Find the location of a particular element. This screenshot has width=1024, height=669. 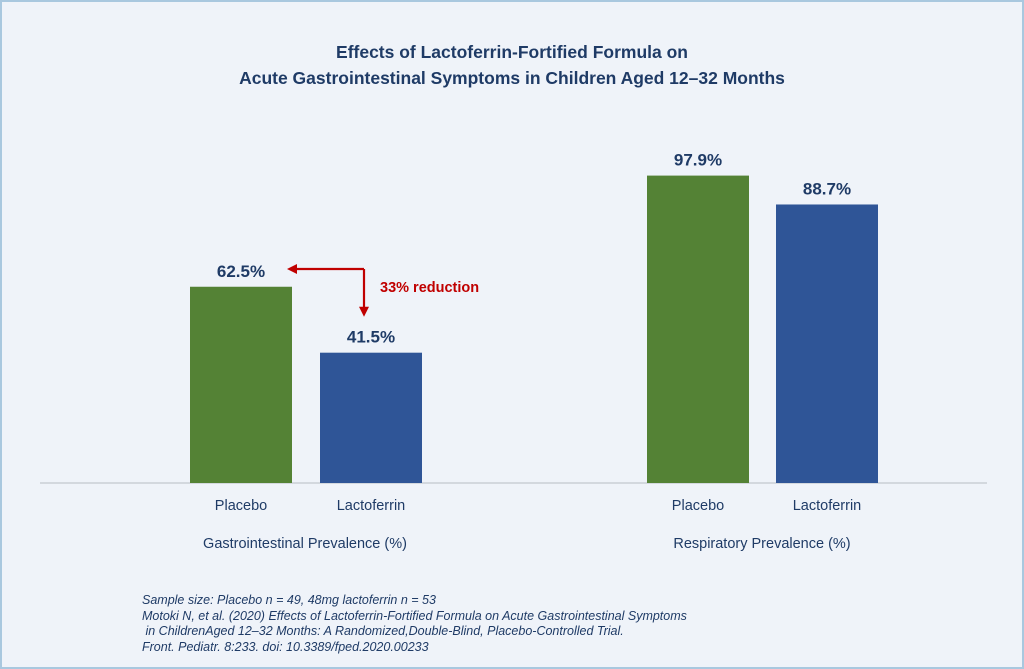

group-axis-label: Respiratory Prevalence (%) is located at coordinates (761, 544).